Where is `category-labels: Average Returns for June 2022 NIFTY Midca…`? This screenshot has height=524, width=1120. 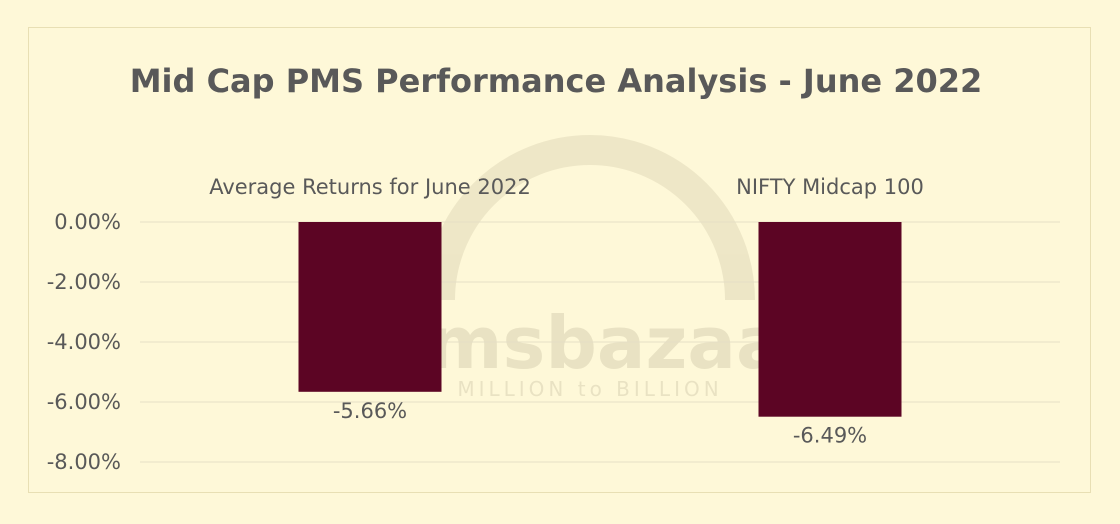
category-labels: Average Returns for June 2022 NIFTY Midca… is located at coordinates (566, 187).